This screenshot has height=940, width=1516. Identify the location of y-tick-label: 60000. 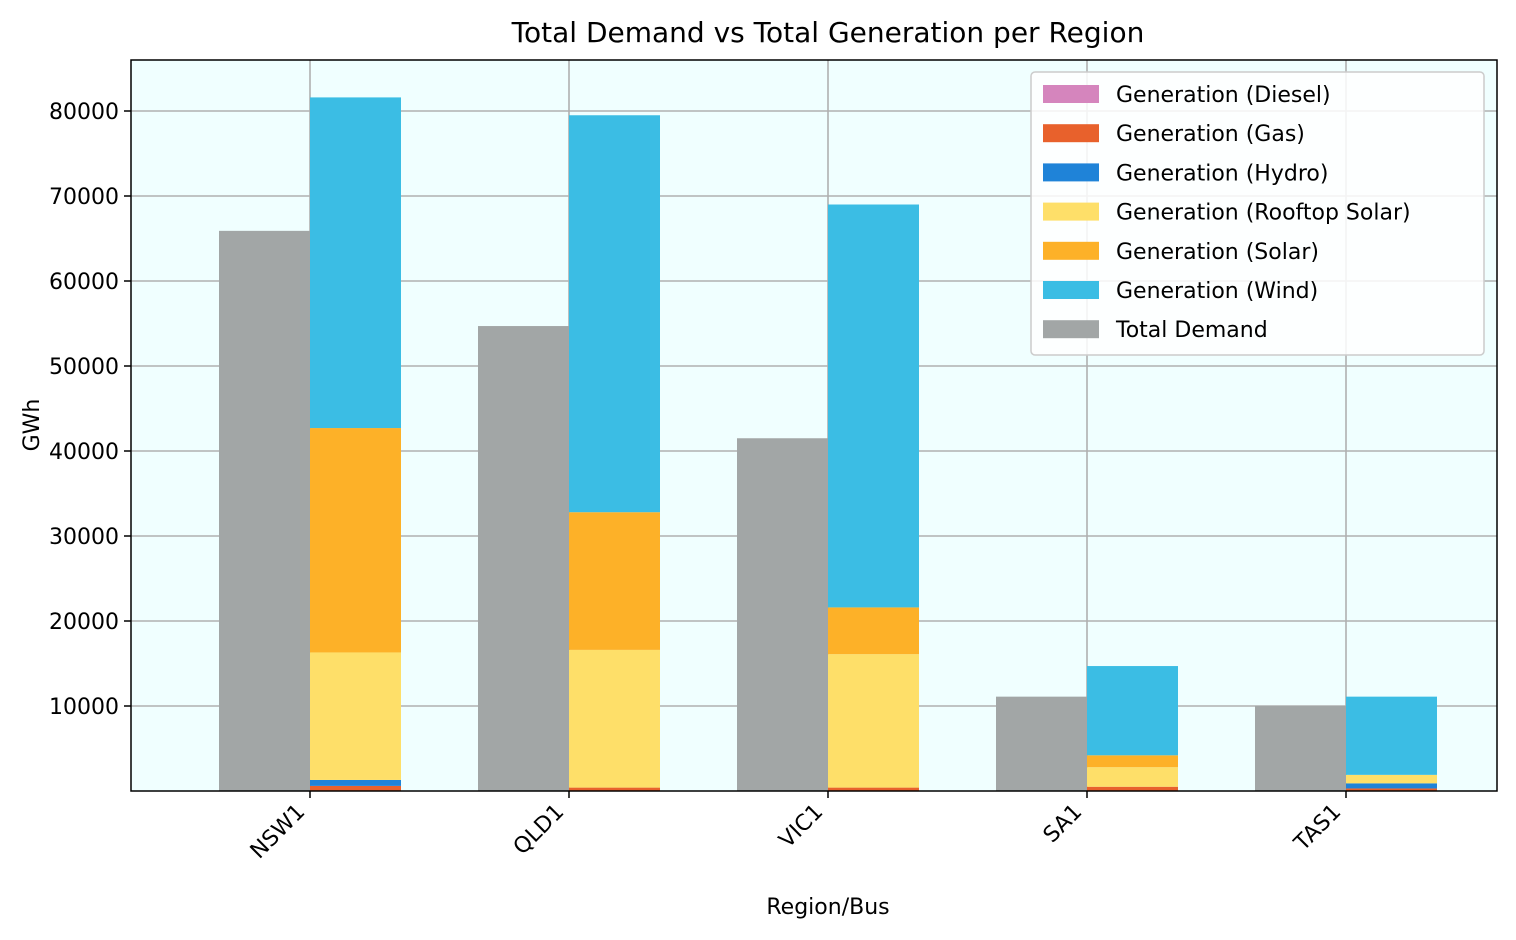
(84, 282).